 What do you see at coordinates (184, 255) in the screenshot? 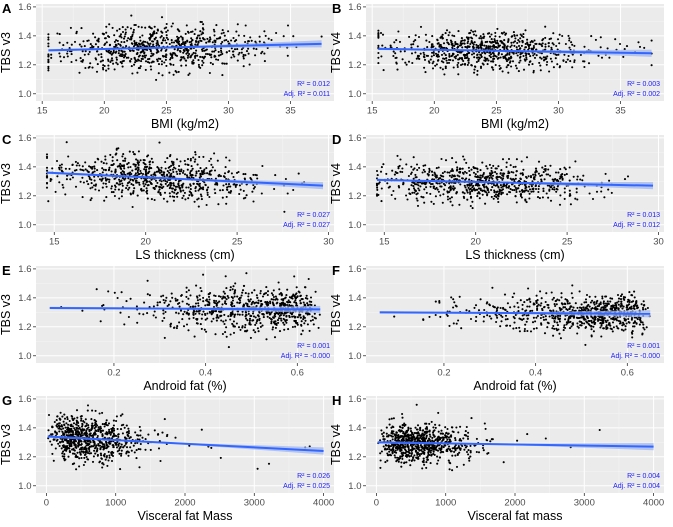
I see `x-axis-label: LS thickness (cm)` at bounding box center [184, 255].